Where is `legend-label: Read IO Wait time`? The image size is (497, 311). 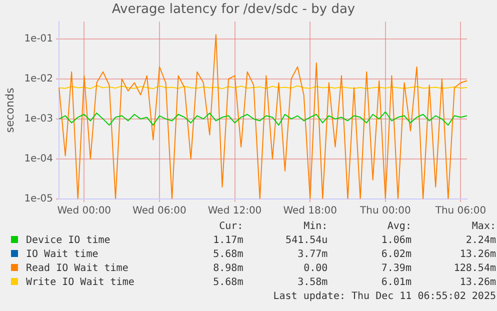
legend-label: Read IO Wait time is located at coordinates (77, 268).